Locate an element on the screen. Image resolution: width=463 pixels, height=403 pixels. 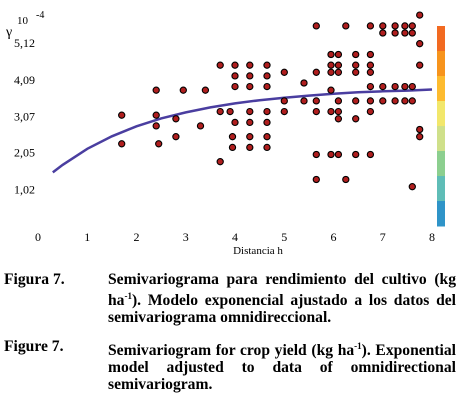
x-tick-label: 4 is located at coordinates (235, 237).